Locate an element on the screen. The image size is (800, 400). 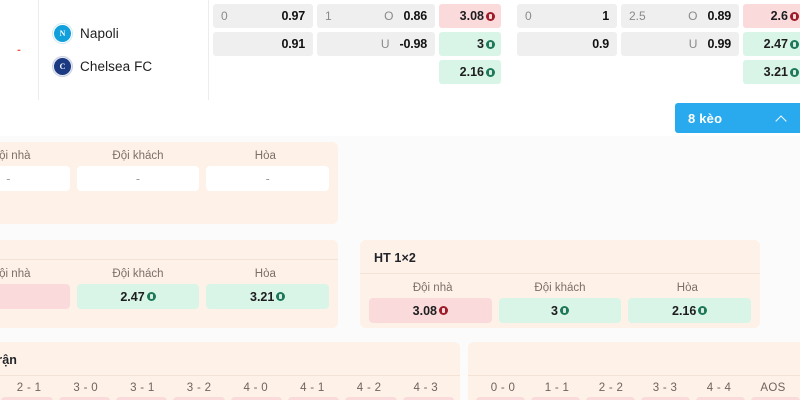
onextwo2-home-cell: 2.6 is located at coordinates (771, 16).